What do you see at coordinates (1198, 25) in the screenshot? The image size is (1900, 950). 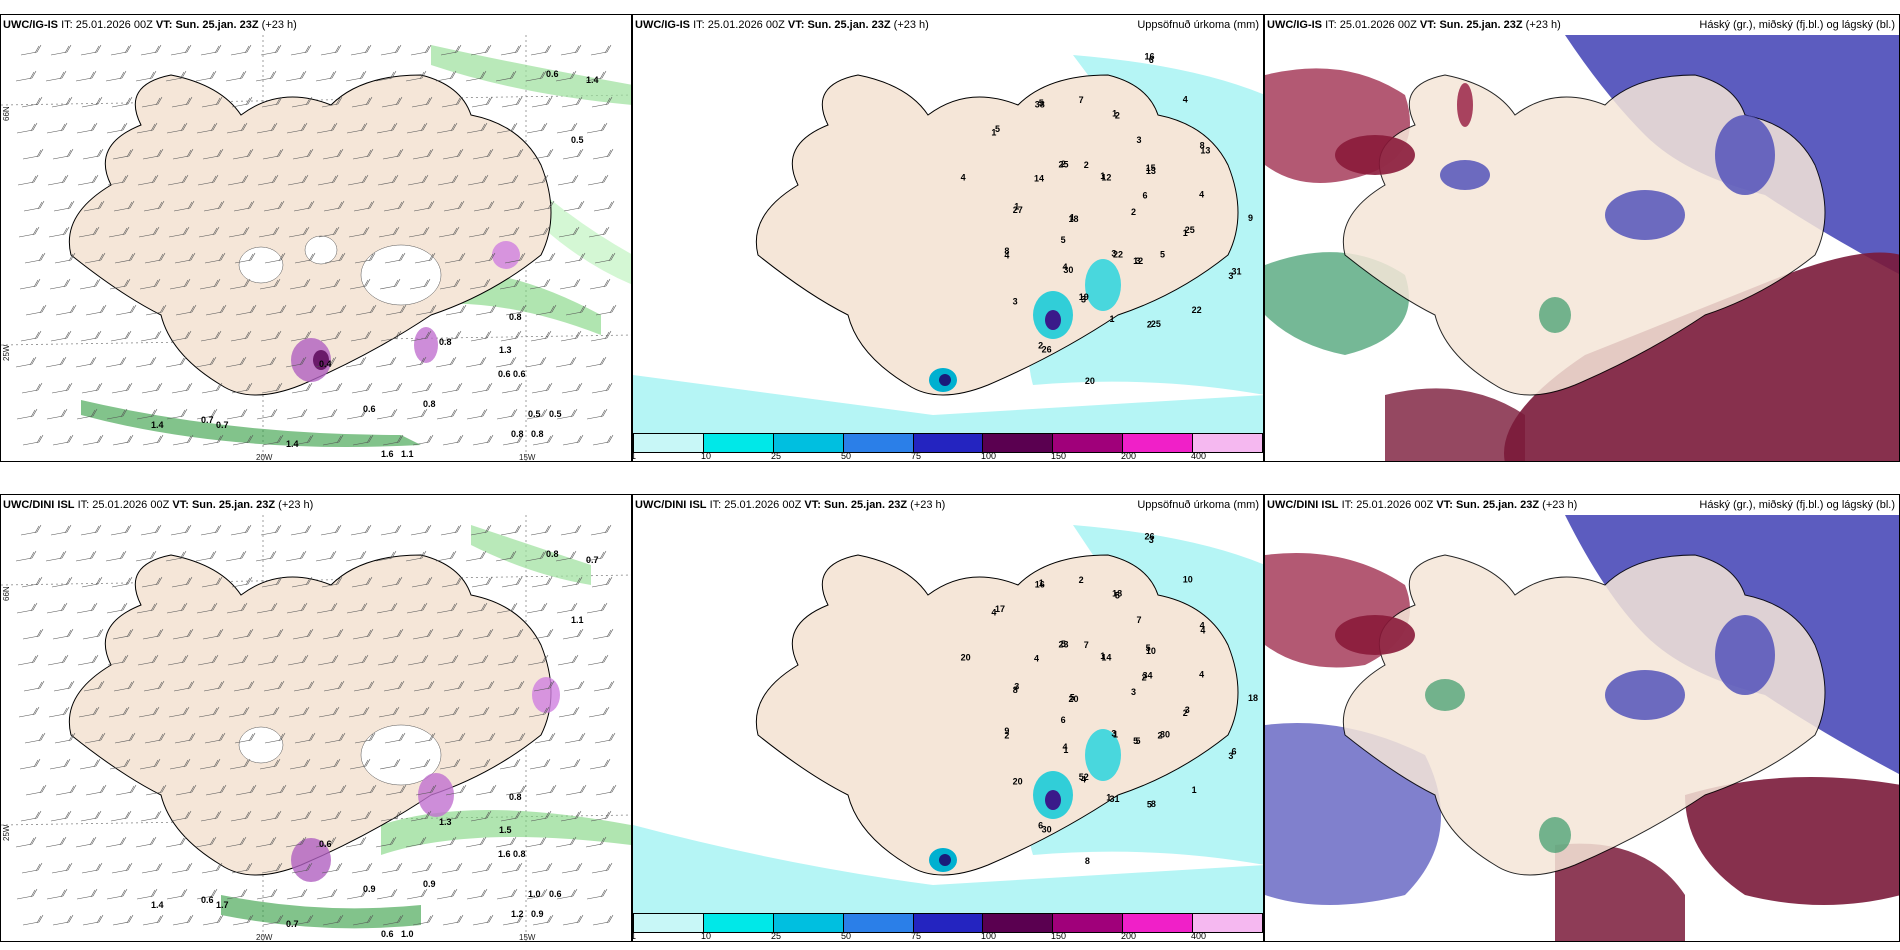 I see `panel-title-right: Uppsöfnuð úrkoma (mm)` at bounding box center [1198, 25].